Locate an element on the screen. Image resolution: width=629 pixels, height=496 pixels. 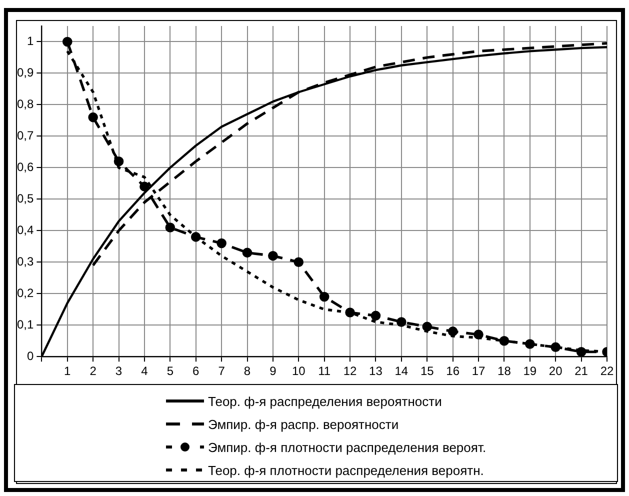
x-tick-label: 2 is located at coordinates (93, 371).